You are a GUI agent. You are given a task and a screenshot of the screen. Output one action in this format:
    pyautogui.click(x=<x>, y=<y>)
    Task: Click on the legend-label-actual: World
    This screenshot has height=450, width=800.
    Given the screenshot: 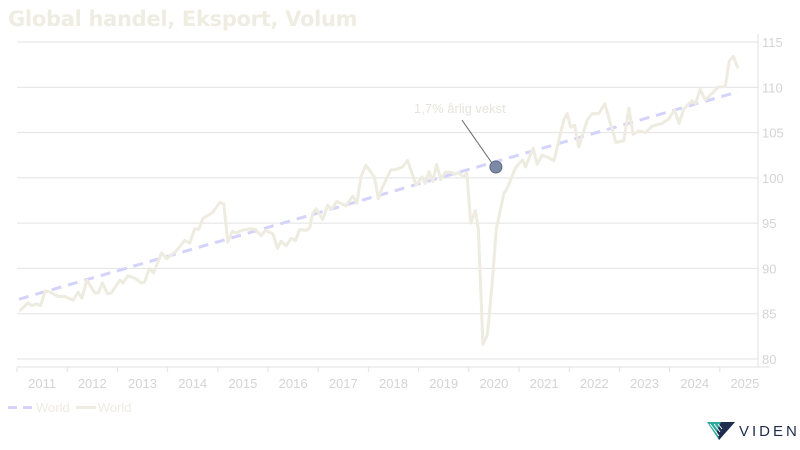 What is the action you would take?
    pyautogui.click(x=114, y=407)
    